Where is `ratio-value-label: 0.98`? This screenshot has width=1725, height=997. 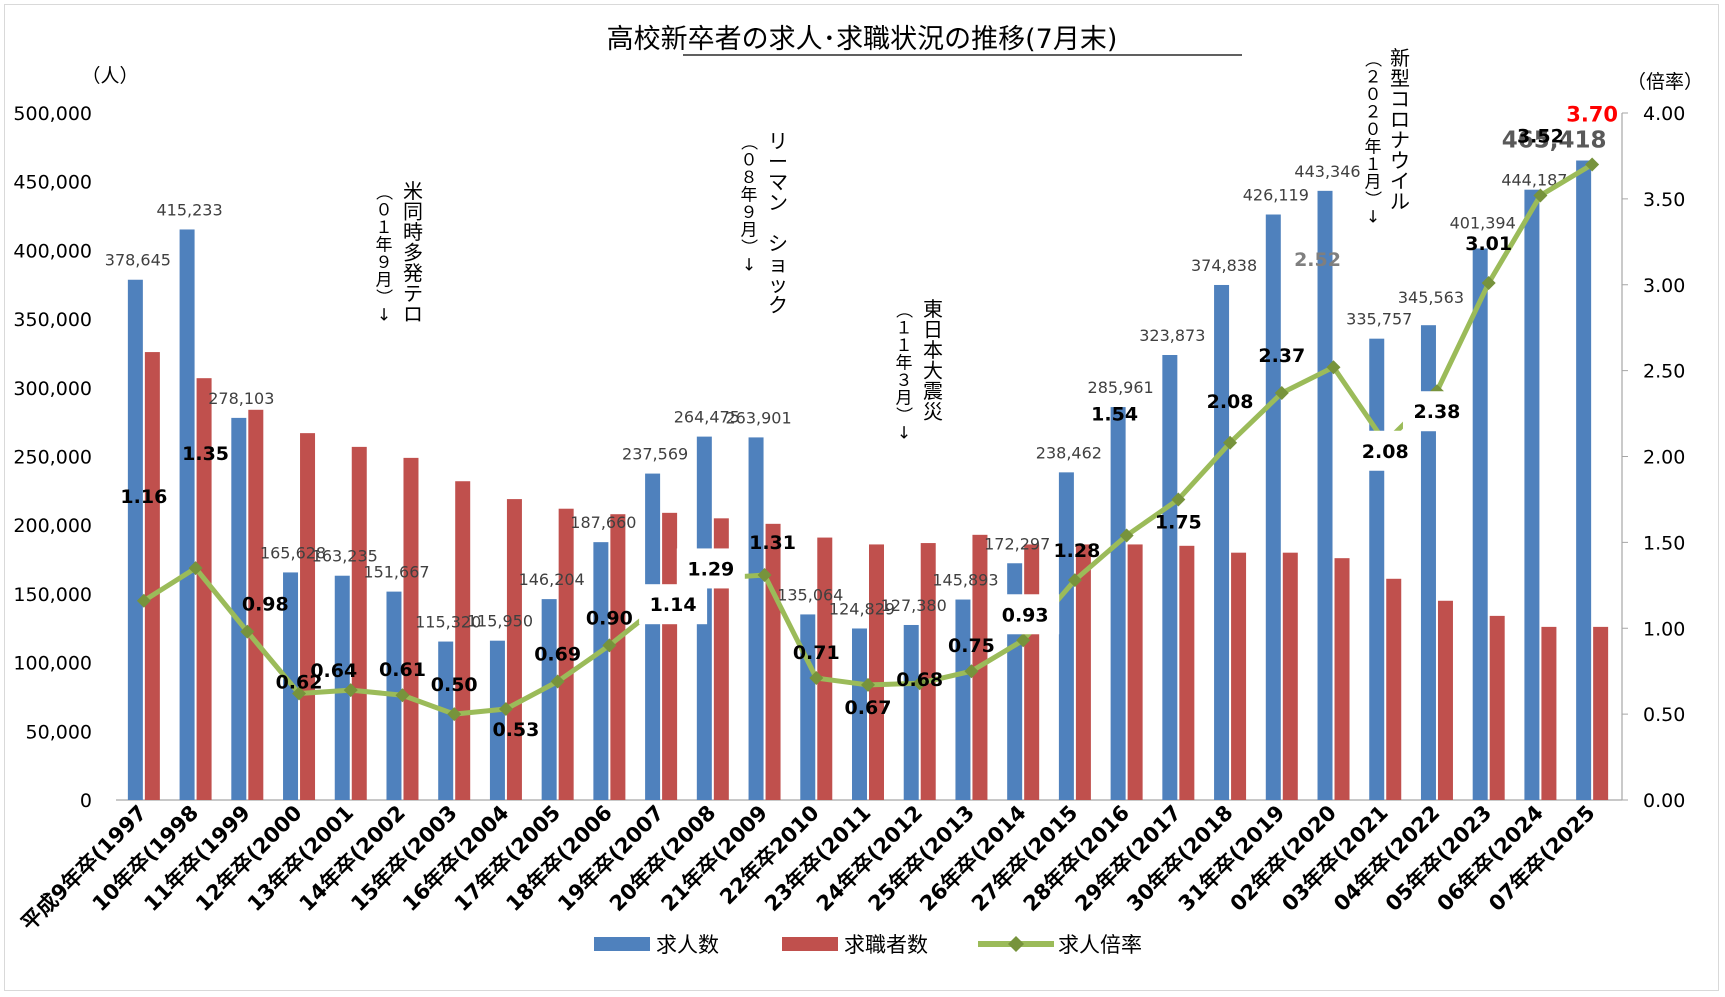 ratio-value-label: 0.98 is located at coordinates (265, 605).